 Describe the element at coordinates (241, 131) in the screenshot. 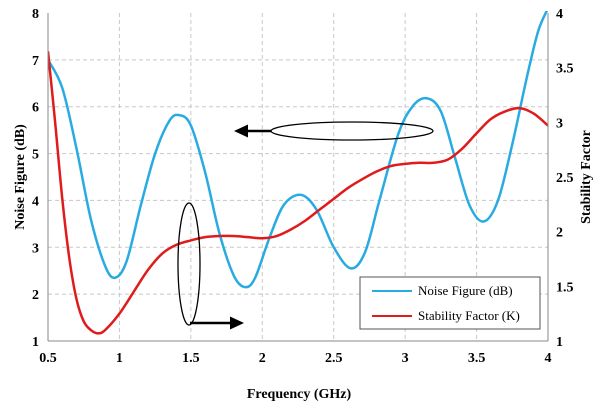

I see `annotation-arrow-left-head` at that location.